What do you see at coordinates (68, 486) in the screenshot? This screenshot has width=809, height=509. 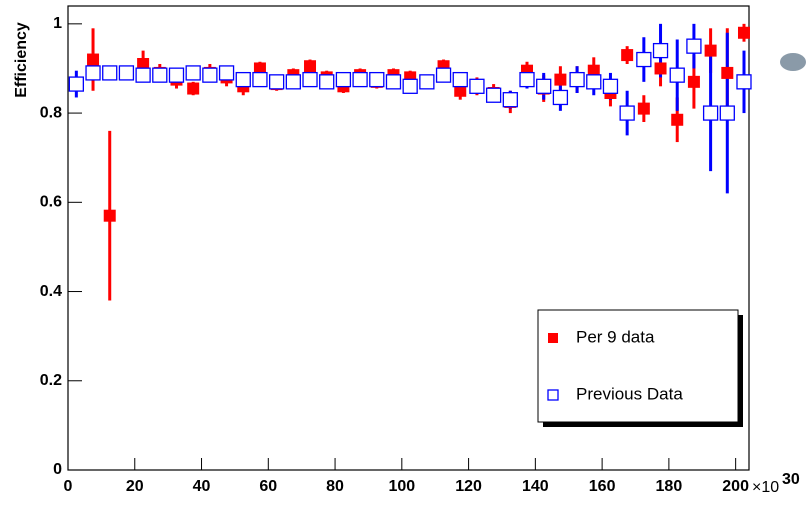 I see `x-tick-label: 0` at bounding box center [68, 486].